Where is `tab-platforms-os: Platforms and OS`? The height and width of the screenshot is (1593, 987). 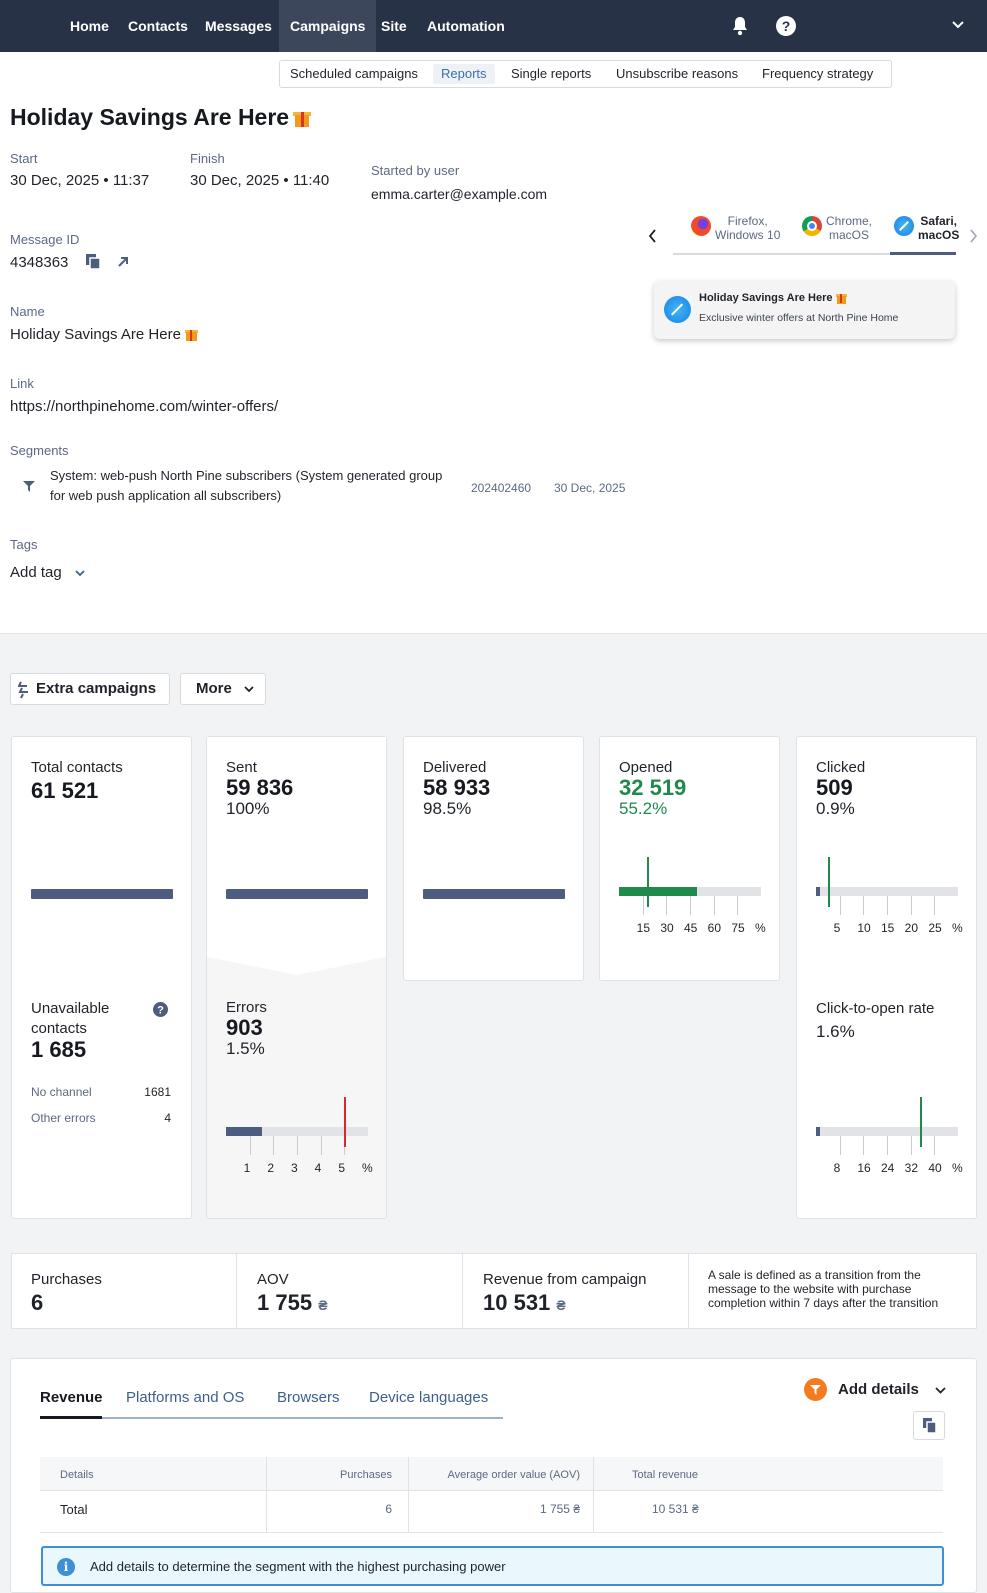
tab-platforms-os: Platforms and OS is located at coordinates (185, 1397).